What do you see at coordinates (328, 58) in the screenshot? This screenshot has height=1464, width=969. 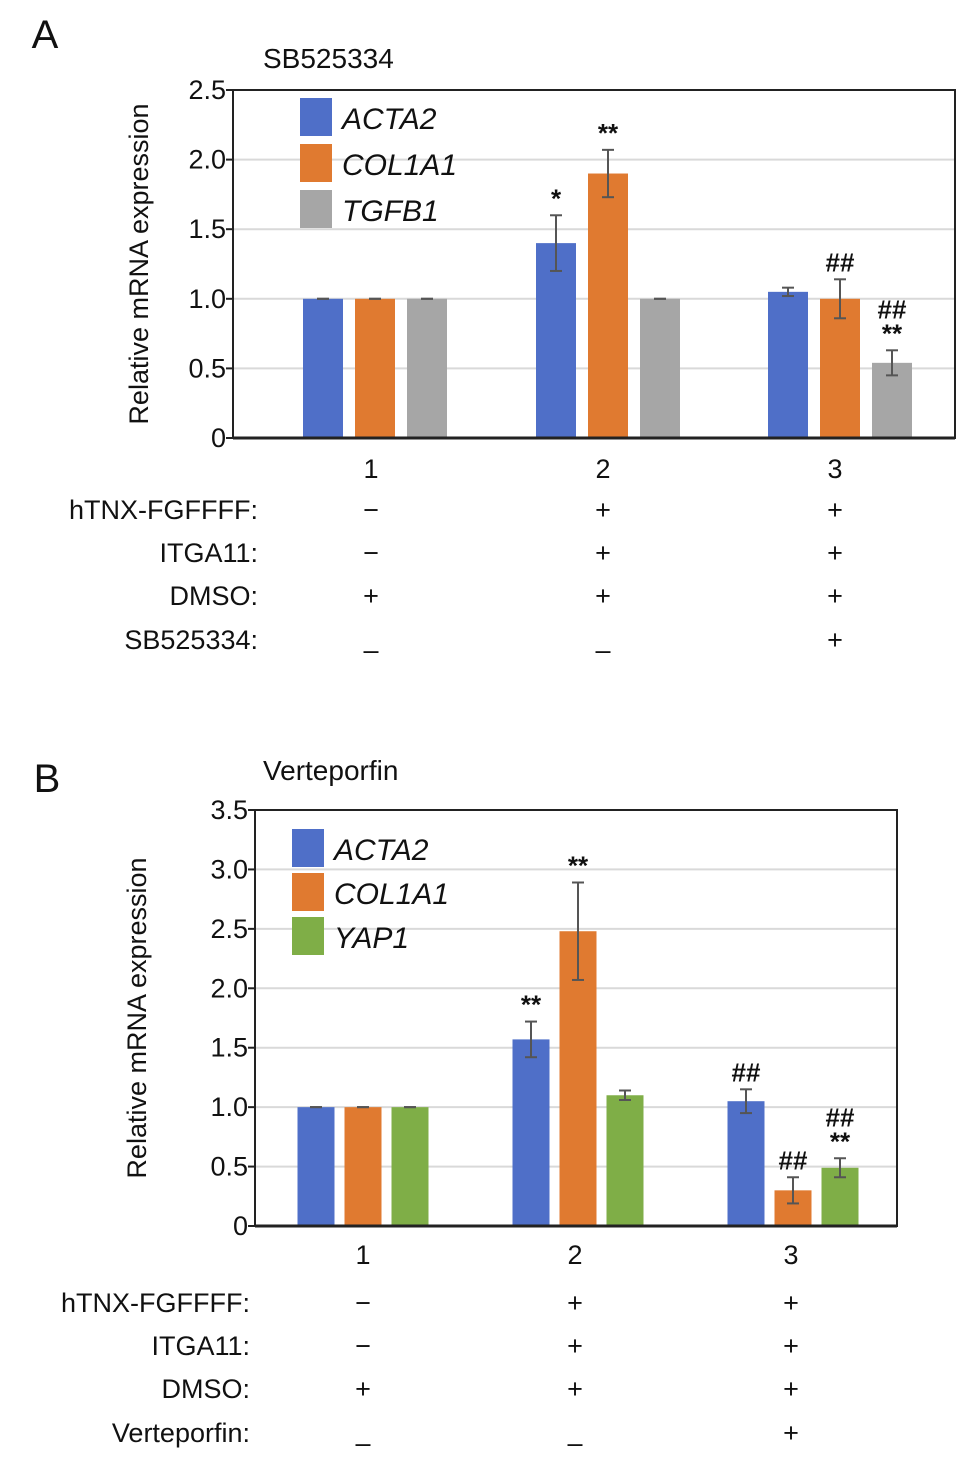 I see `chart-title: SB525334` at bounding box center [328, 58].